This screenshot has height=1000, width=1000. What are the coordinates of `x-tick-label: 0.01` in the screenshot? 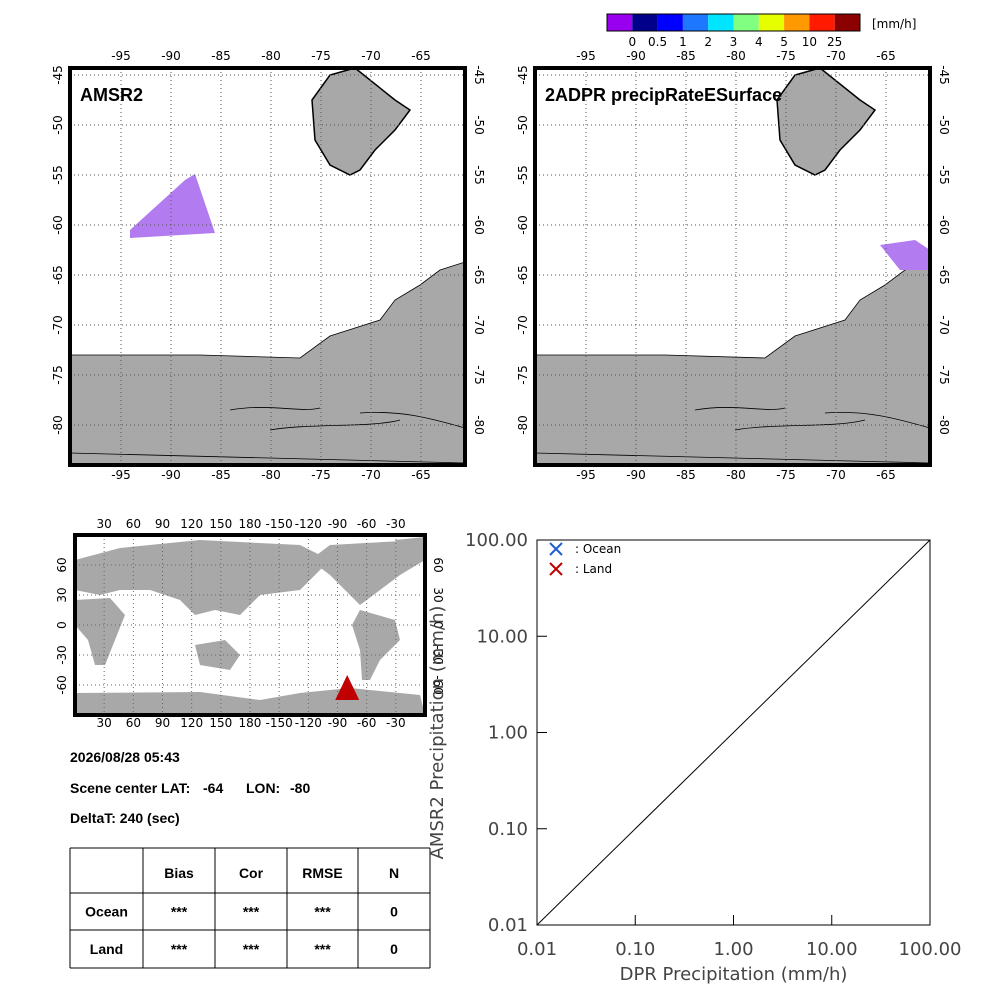 It's located at (537, 949).